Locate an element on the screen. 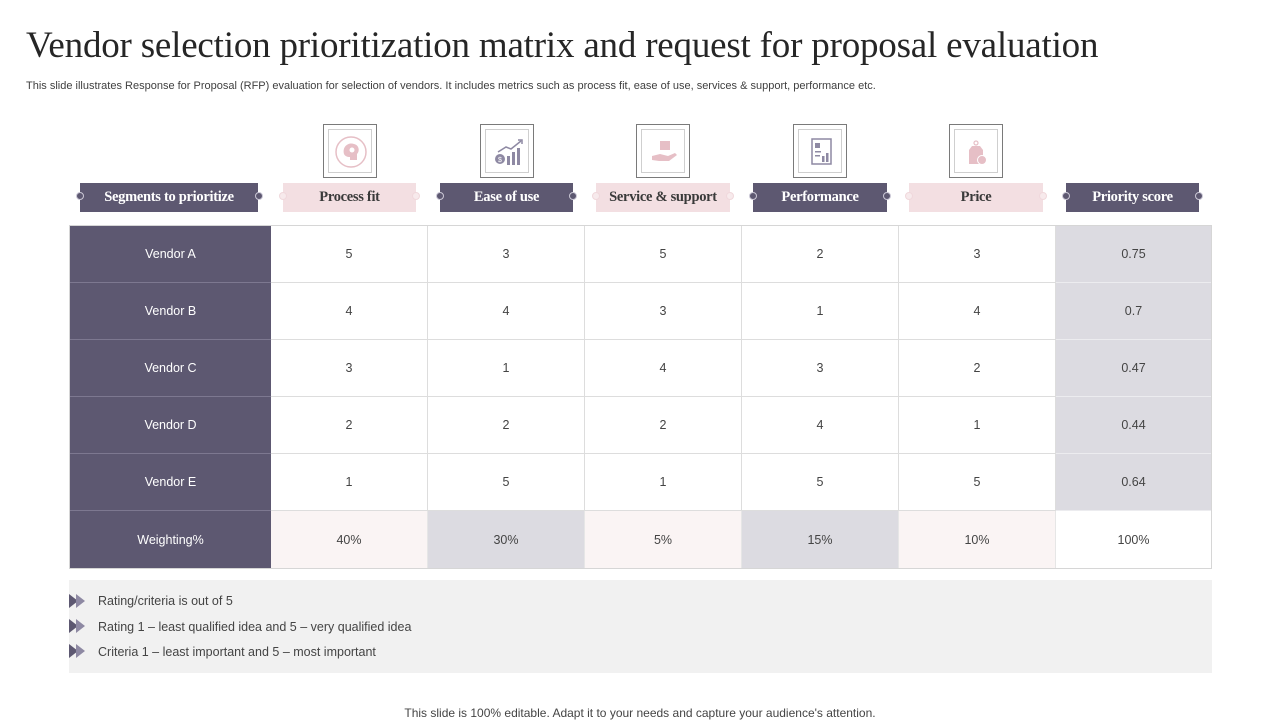 The width and height of the screenshot is (1280, 720). weighting-cell: 30% is located at coordinates (506, 539).